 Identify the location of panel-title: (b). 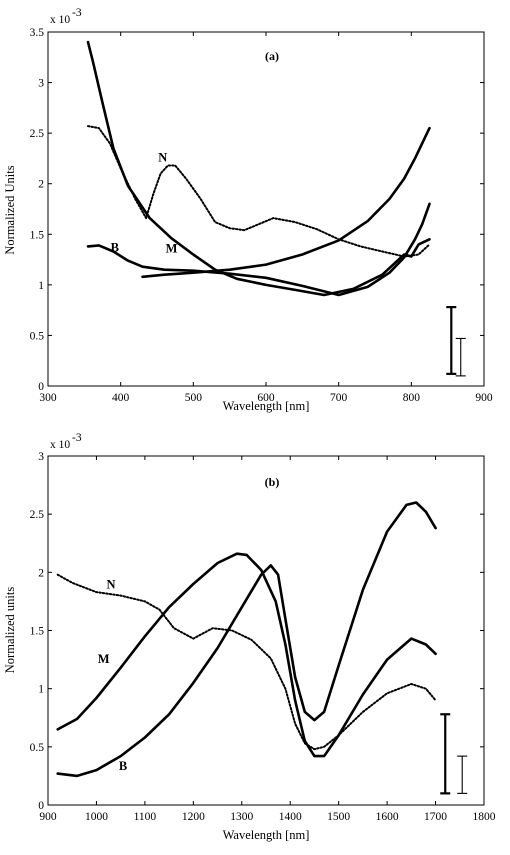
(272, 482).